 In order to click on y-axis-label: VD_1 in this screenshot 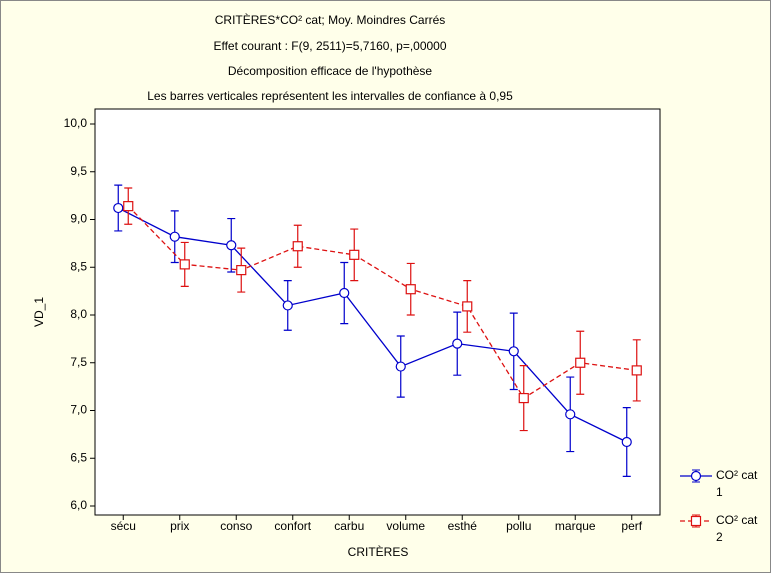, I will do `click(39, 312)`.